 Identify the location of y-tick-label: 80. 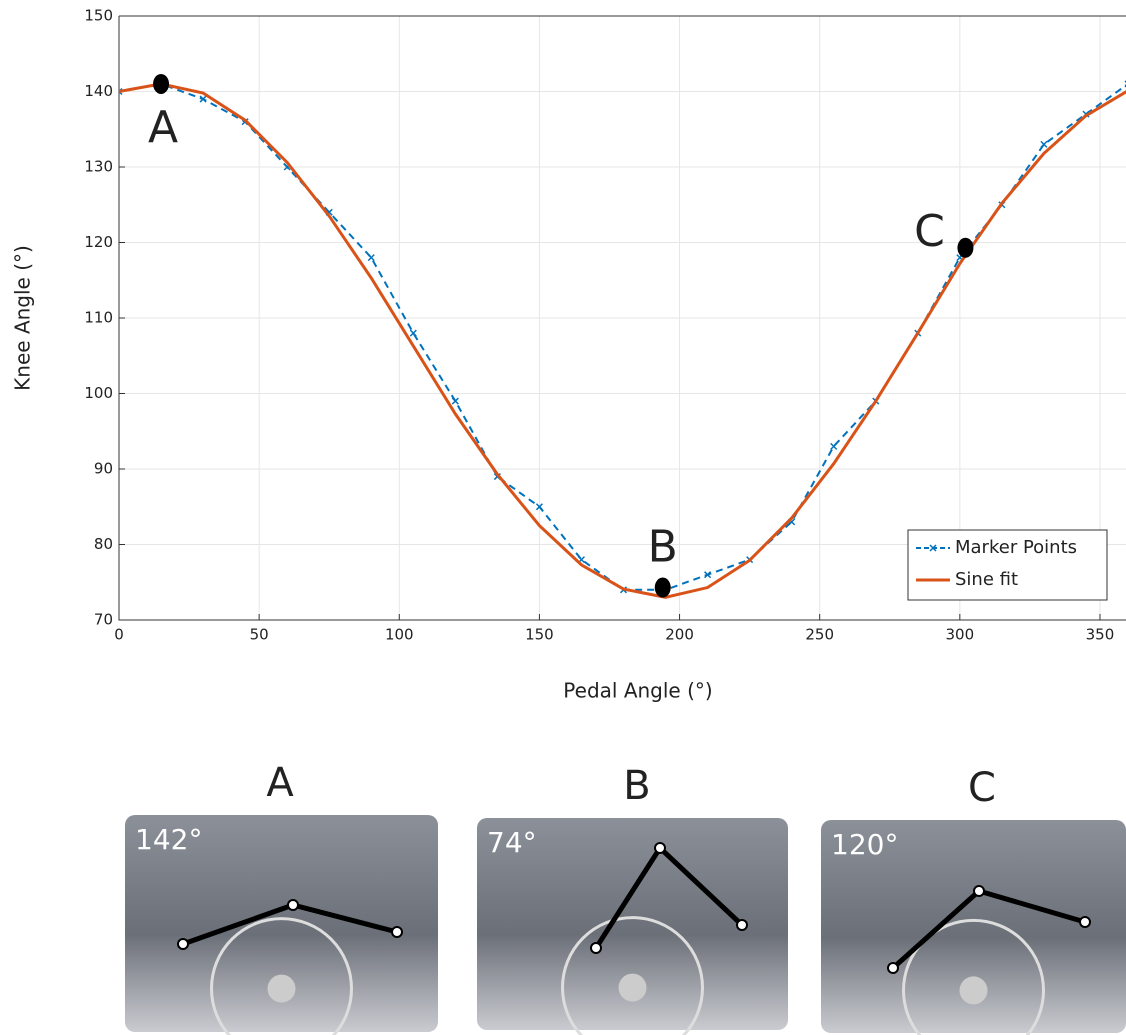
(103, 544).